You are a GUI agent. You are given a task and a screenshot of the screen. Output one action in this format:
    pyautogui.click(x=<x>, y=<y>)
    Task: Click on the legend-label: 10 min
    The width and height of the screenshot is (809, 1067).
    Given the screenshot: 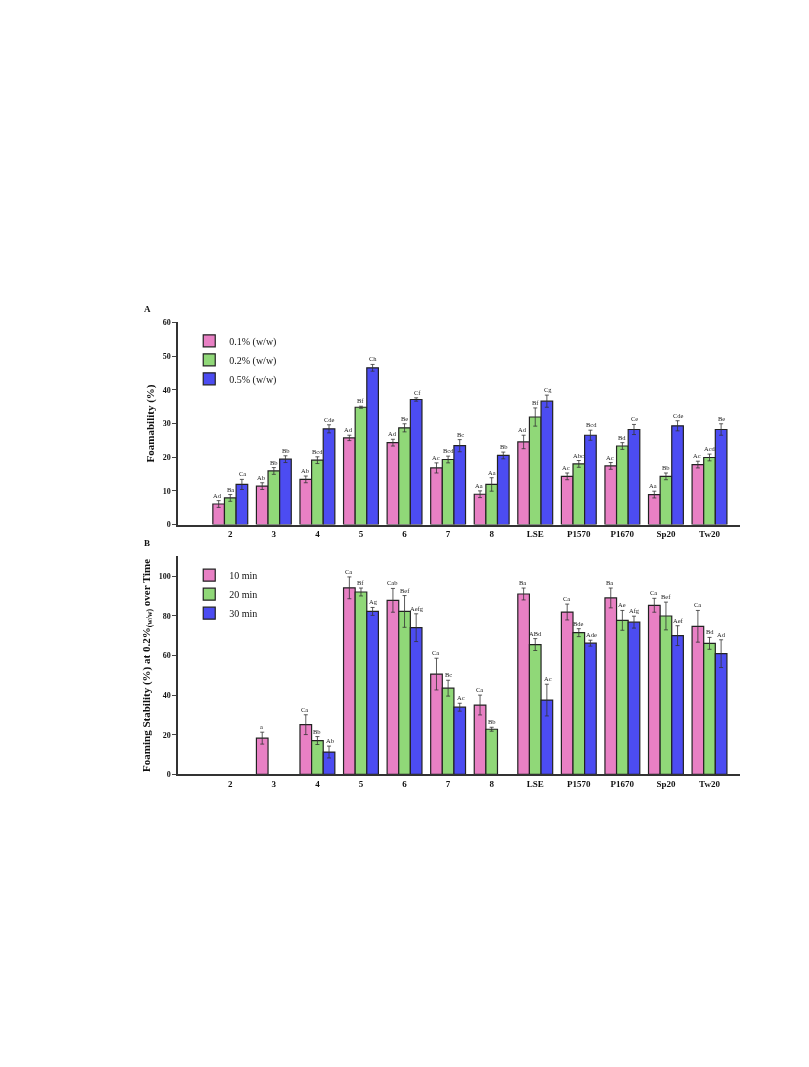 What is the action you would take?
    pyautogui.click(x=243, y=576)
    